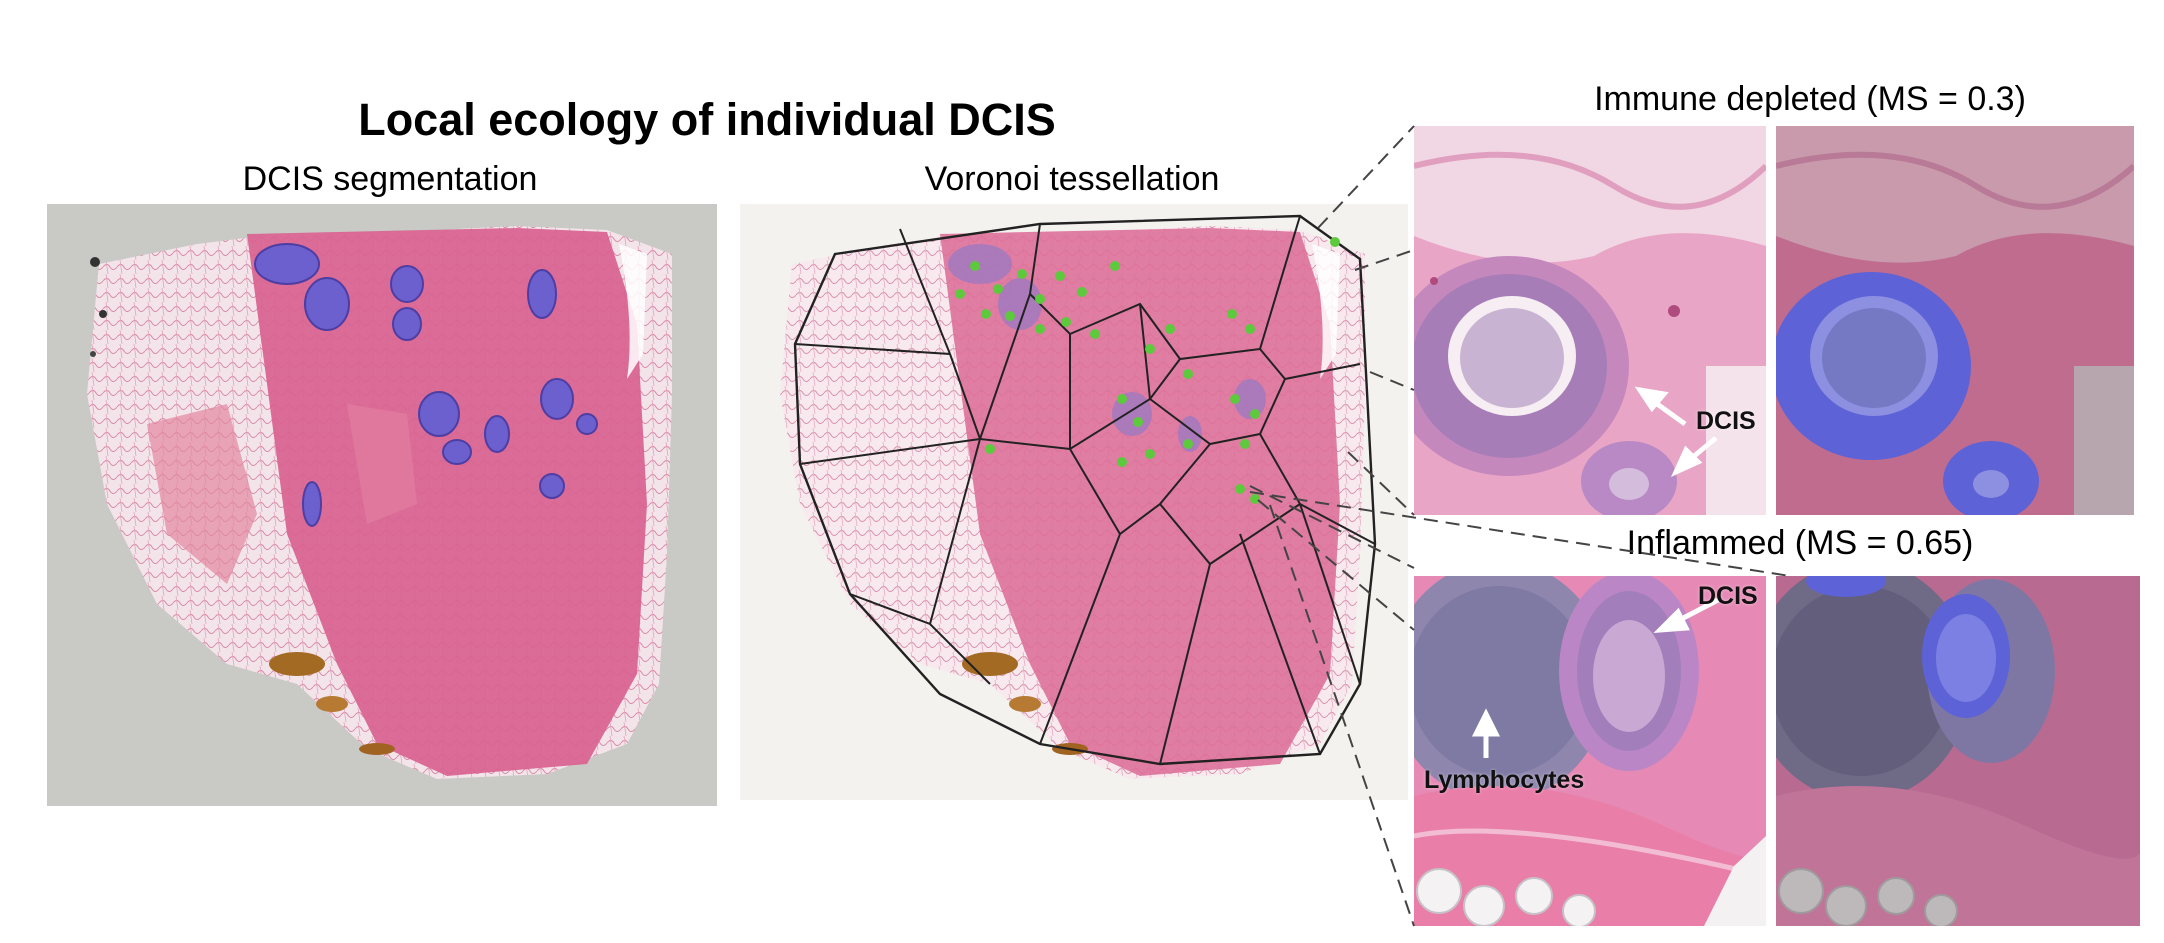  What do you see at coordinates (1504, 780) in the screenshot?
I see `inflammed-lymphocytes-label: Lymphocytes` at bounding box center [1504, 780].